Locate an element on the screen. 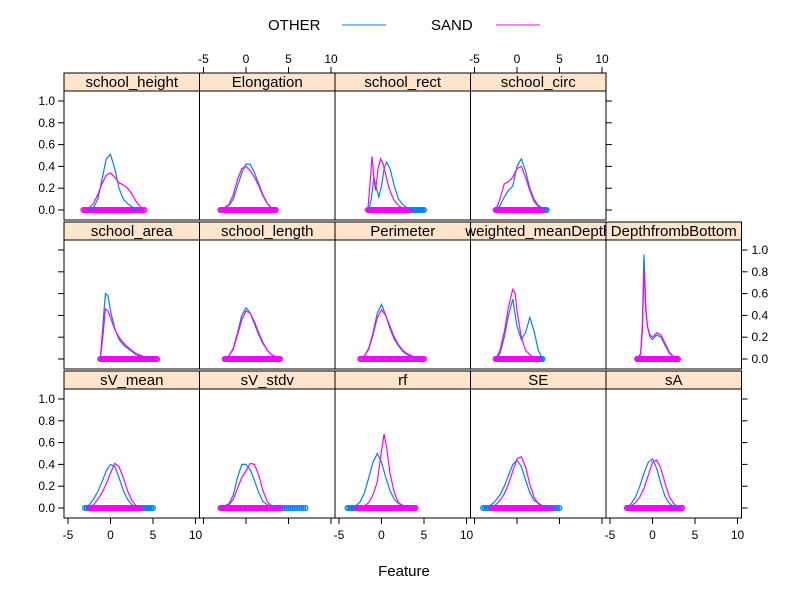 This screenshot has width=800, height=600. strip-label: sV_mean is located at coordinates (131, 380).